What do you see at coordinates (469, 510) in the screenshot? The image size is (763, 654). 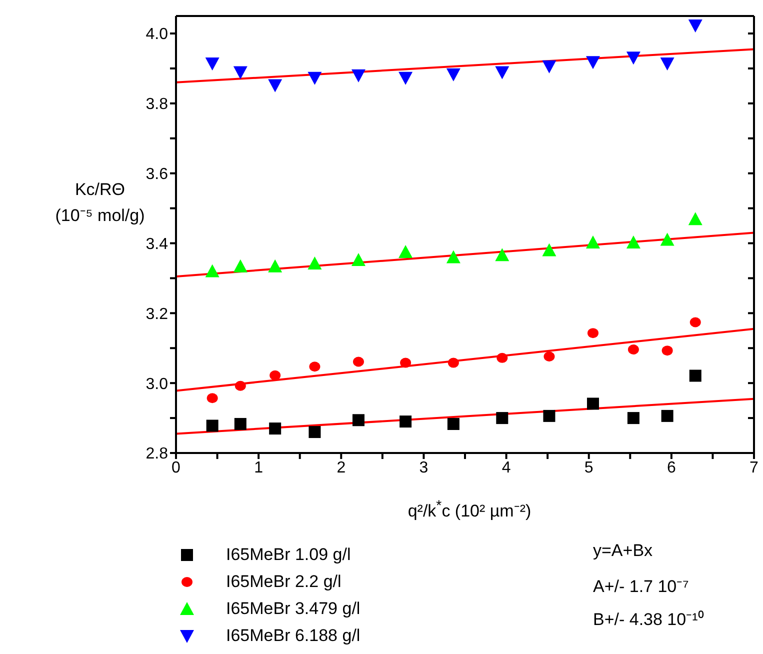 I see `x-axis-title: q²/k$^{*}$c (10² µm⁻²)` at bounding box center [469, 510].